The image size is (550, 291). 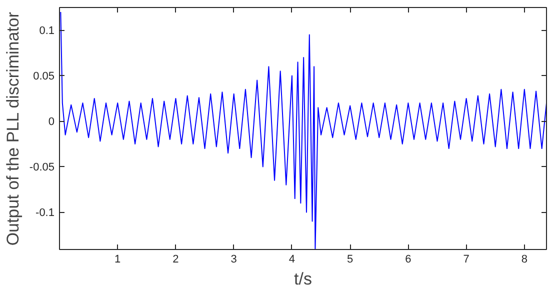 I want to click on x-tick-label: 4, so click(x=292, y=260).